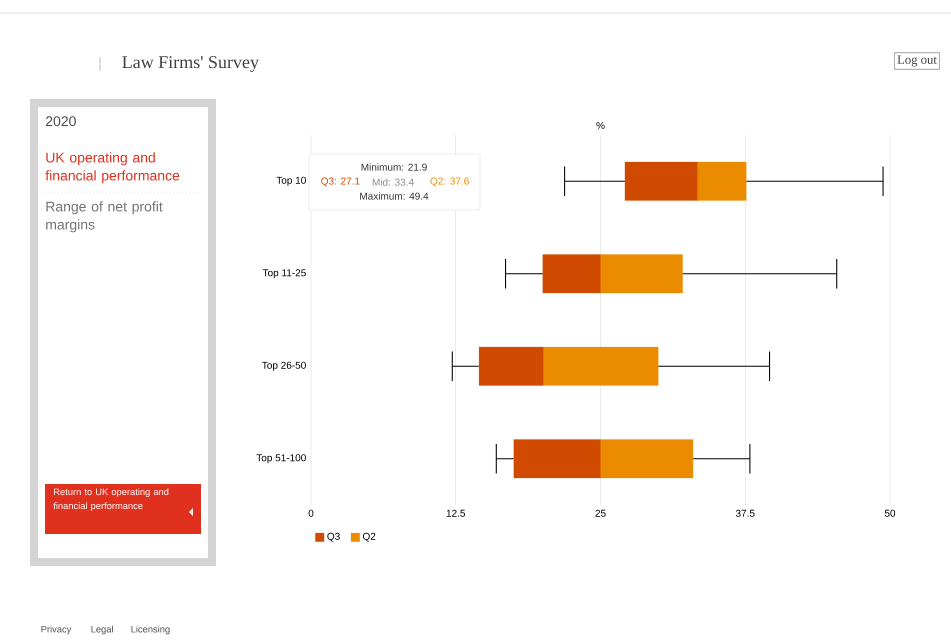  I want to click on chart-title: Law Firms' Survey, so click(190, 64).